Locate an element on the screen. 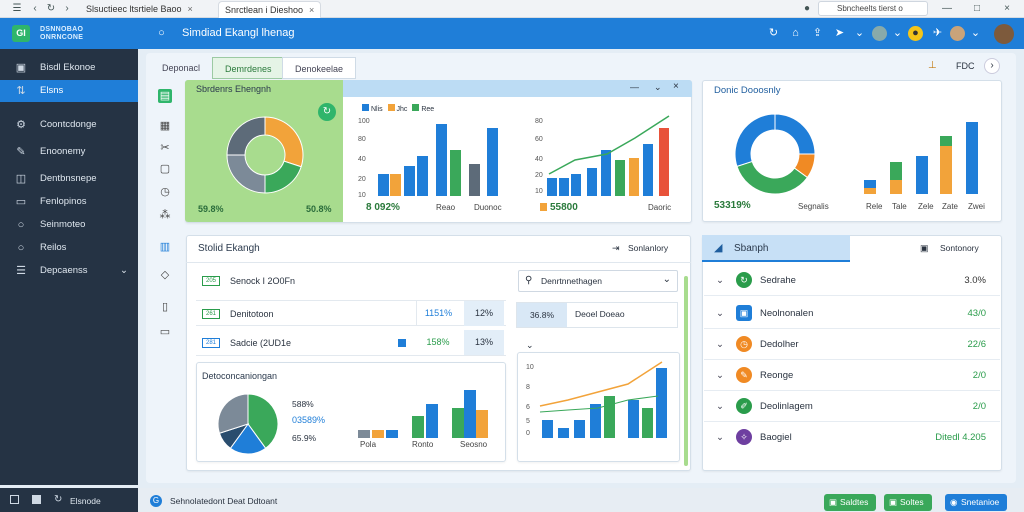 The image size is (1024, 512). subtab-3: Denokeelae is located at coordinates (319, 68).